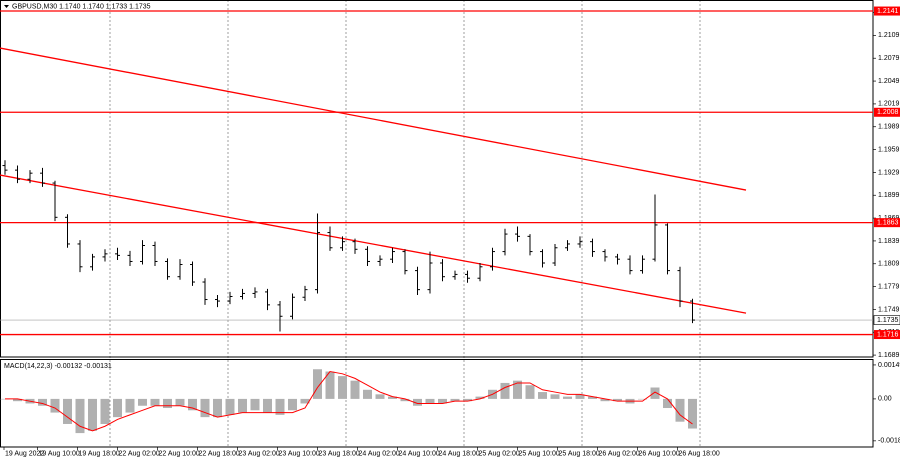 This screenshot has width=900, height=460. Describe the element at coordinates (889, 35) in the screenshot. I see `y-tick-label: 1.2109` at that location.